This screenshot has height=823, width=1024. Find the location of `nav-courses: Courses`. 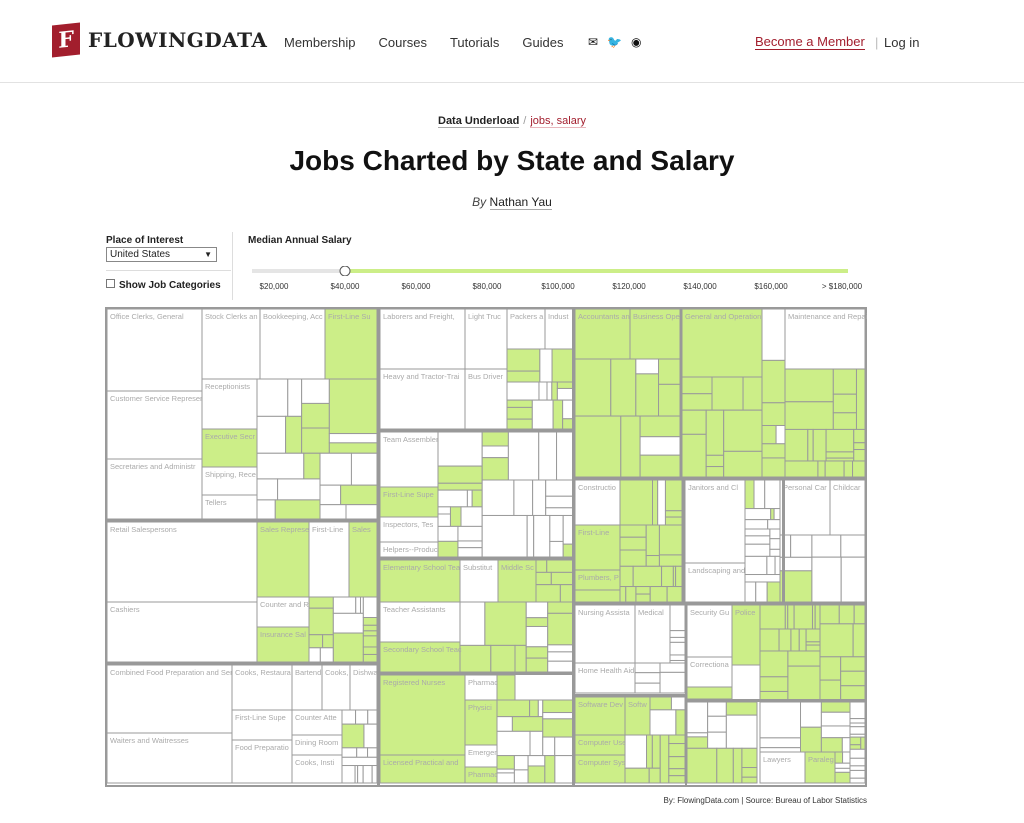

nav-courses: Courses is located at coordinates (402, 42).